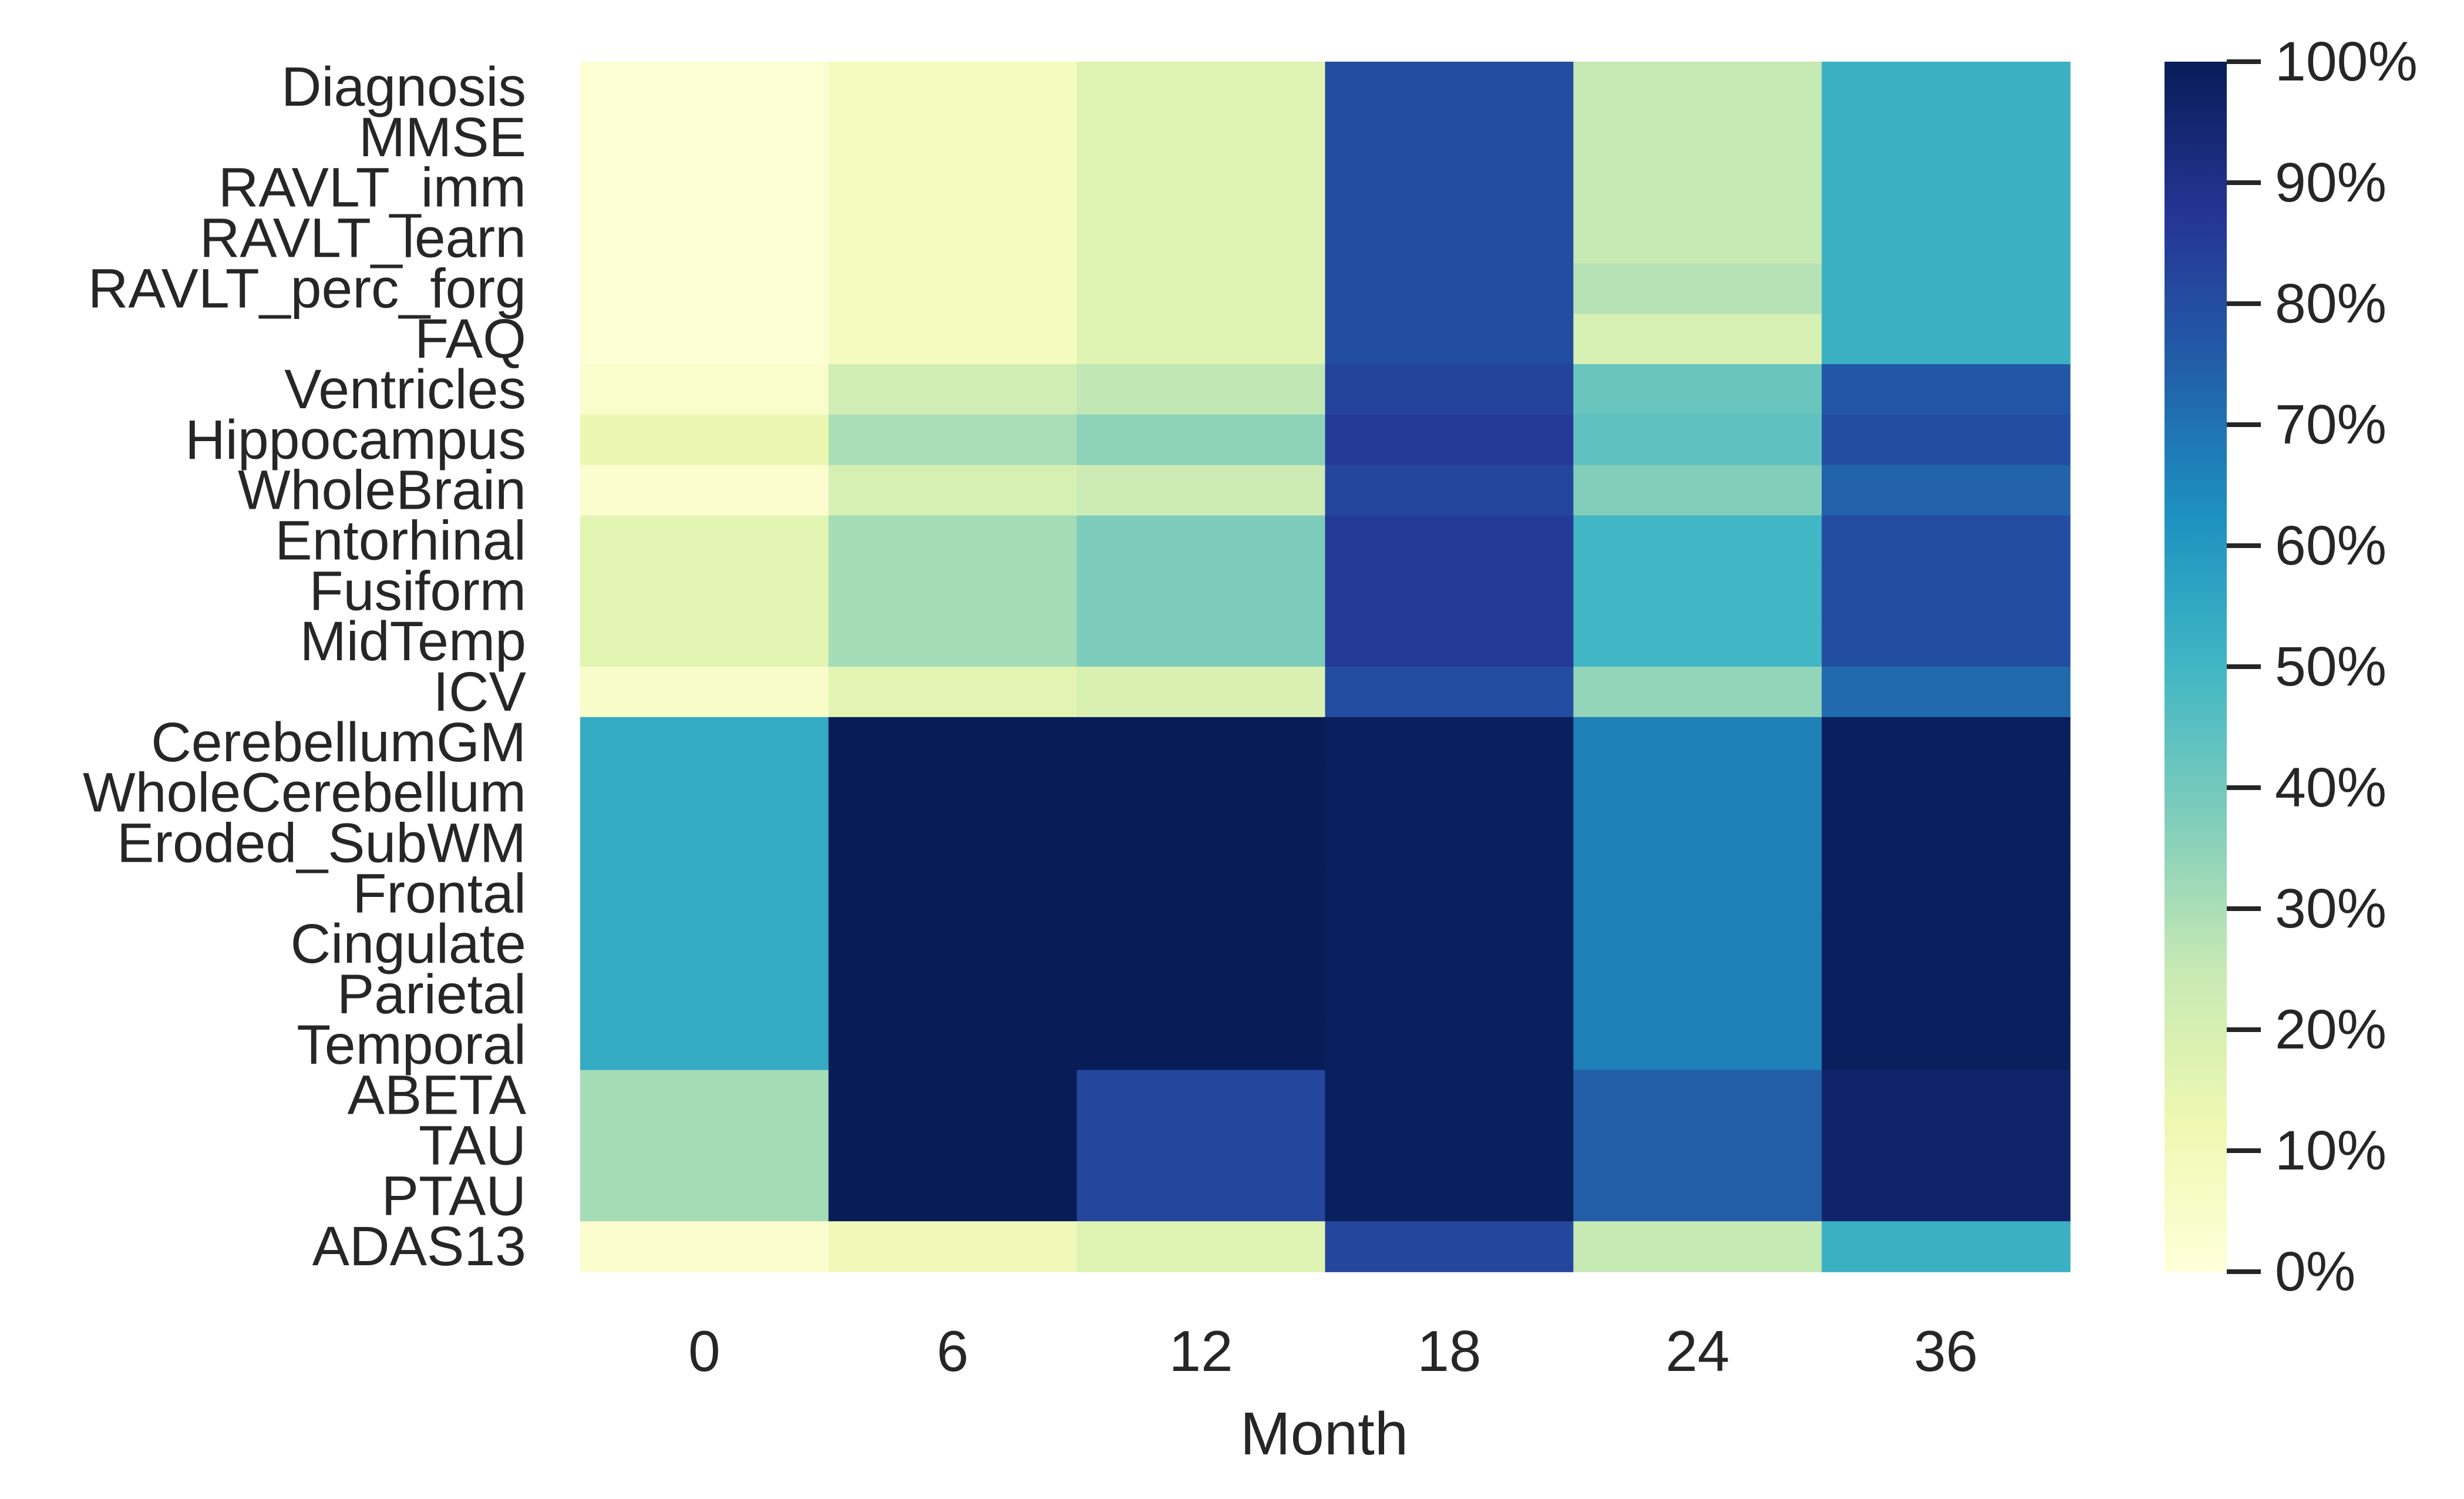  What do you see at coordinates (1449, 1351) in the screenshot?
I see `x-tick-label: 18` at bounding box center [1449, 1351].